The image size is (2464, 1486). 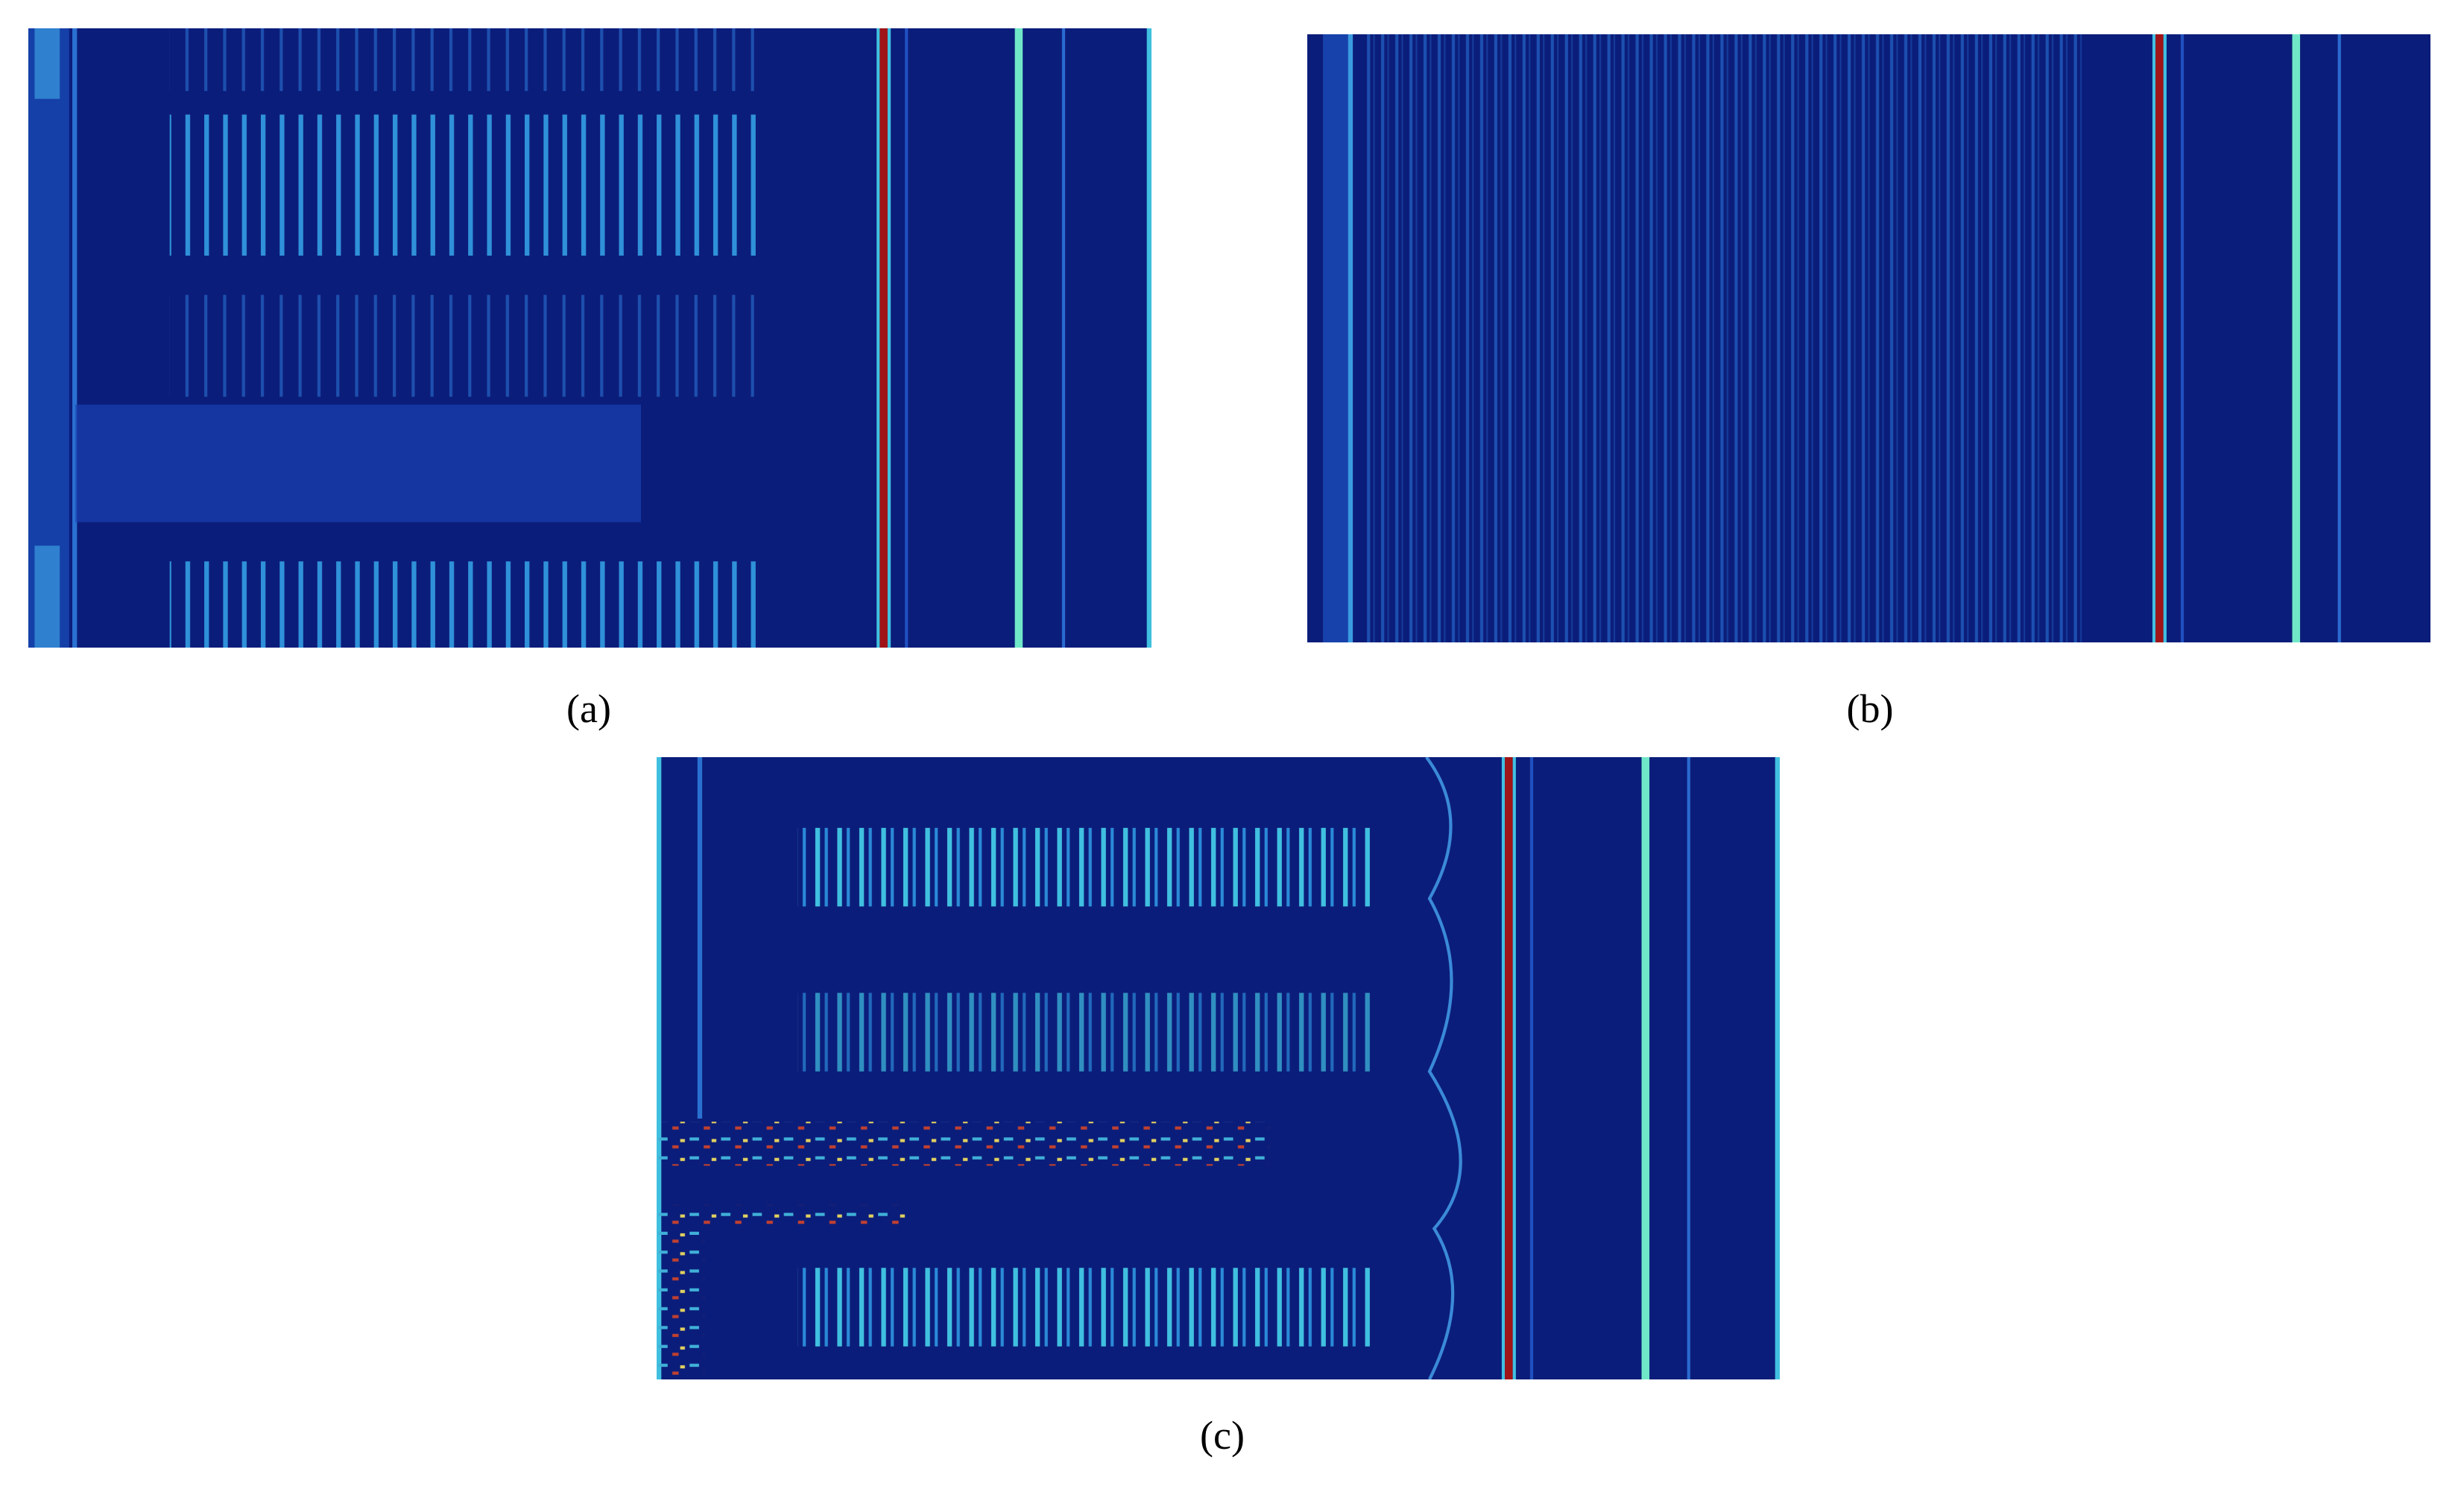 What do you see at coordinates (1222, 1435) in the screenshot?
I see `panel-label: (c)` at bounding box center [1222, 1435].